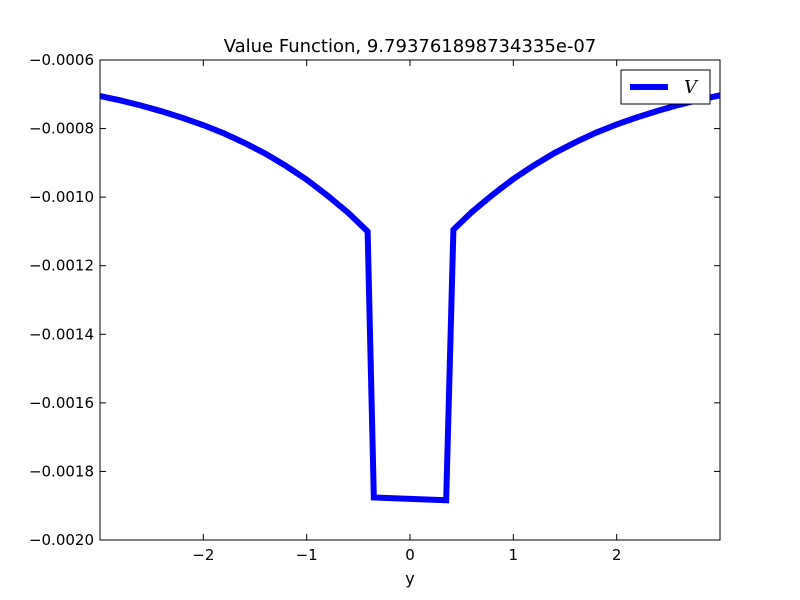 The height and width of the screenshot is (600, 800). I want to click on x-tick-label: 2, so click(617, 555).